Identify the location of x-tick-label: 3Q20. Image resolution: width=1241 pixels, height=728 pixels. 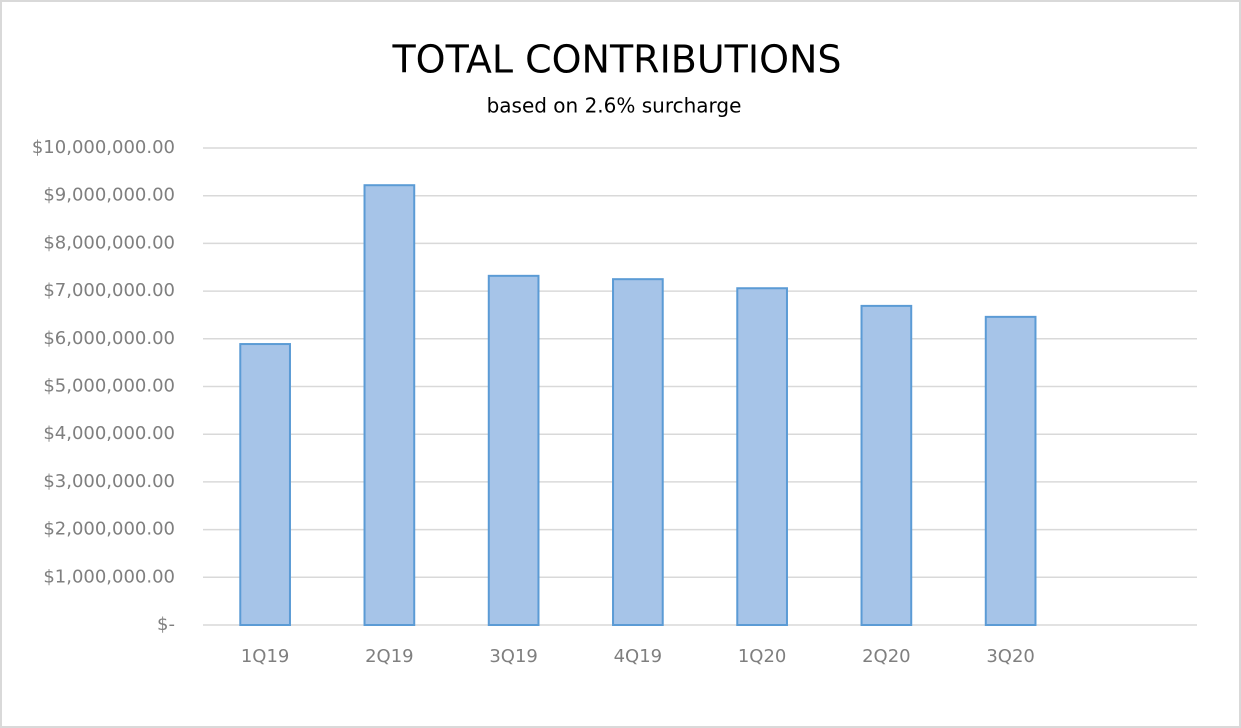
(1010, 656).